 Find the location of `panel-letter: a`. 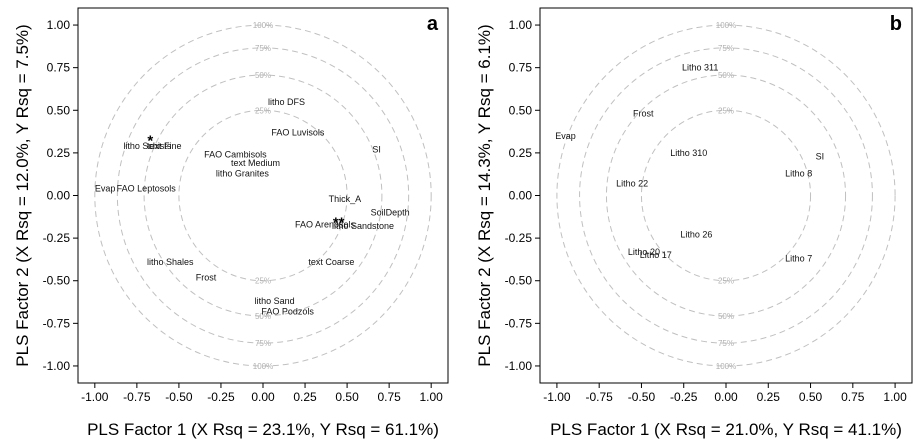

panel-letter: a is located at coordinates (433, 24).